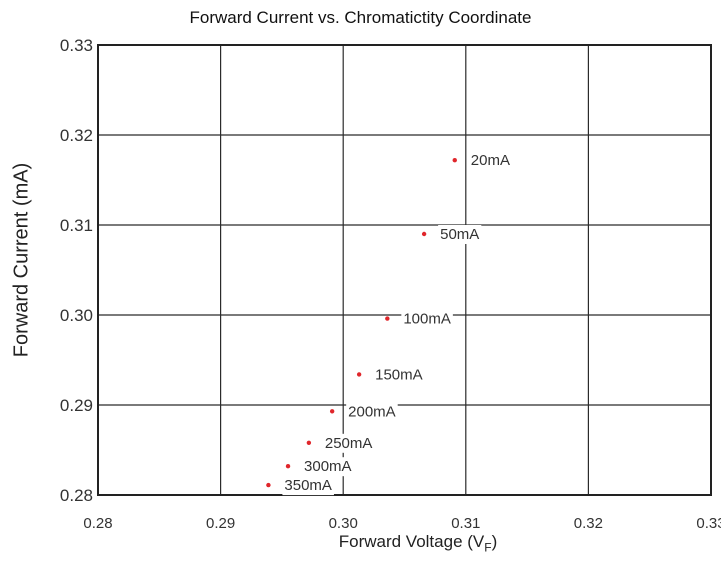  I want to click on data-label: 250mA, so click(349, 443).